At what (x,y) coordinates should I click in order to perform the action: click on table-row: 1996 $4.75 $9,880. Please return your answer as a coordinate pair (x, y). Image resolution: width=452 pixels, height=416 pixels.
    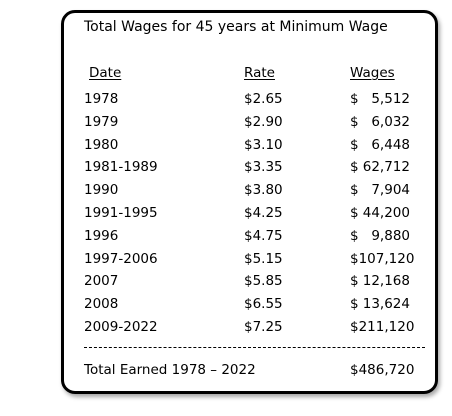
    Looking at the image, I should click on (249, 239).